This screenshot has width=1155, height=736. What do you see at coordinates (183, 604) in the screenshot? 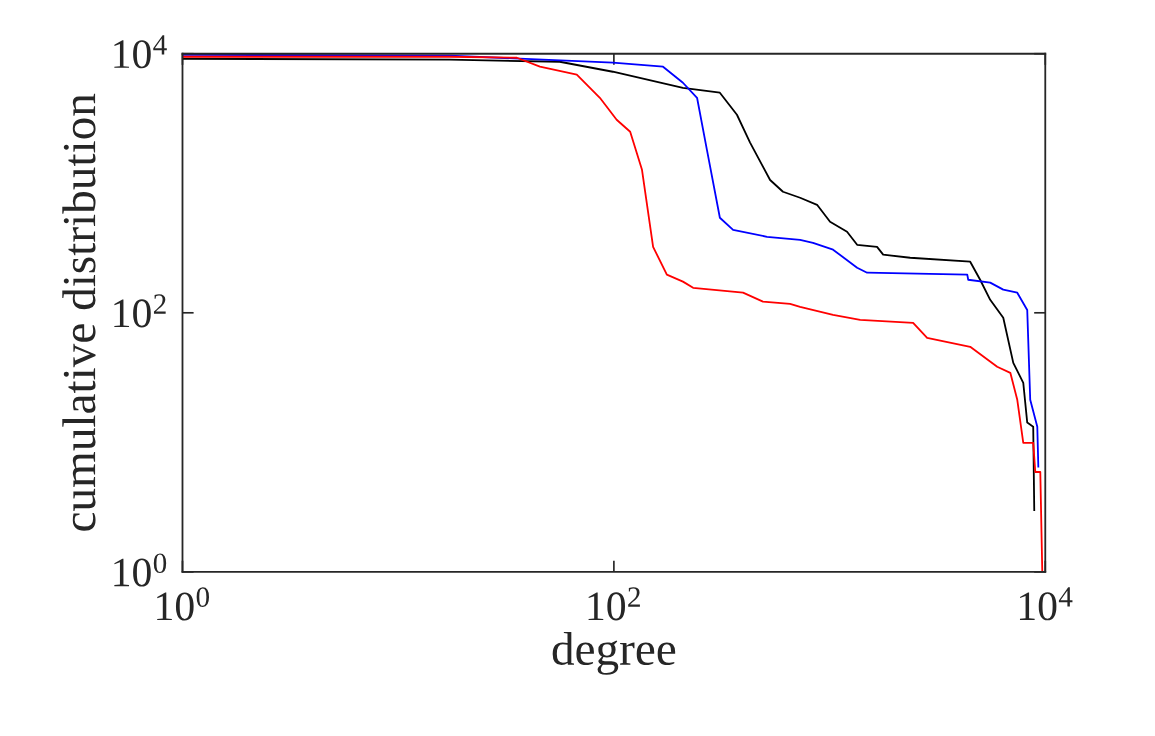
I see `x-tick-label: 10$^{0}$` at bounding box center [183, 604].